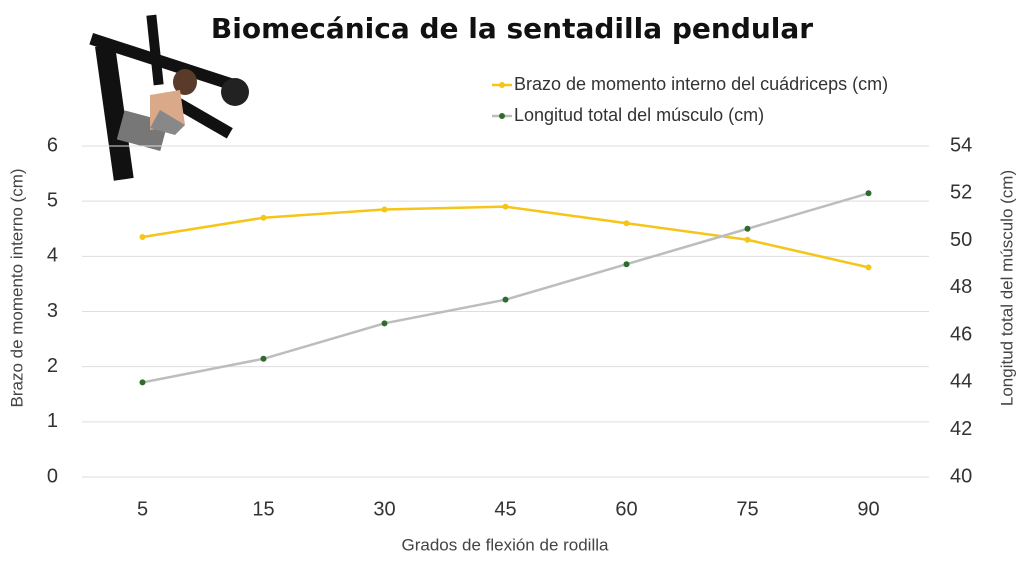  What do you see at coordinates (52, 200) in the screenshot?
I see `y-tick-label: 5` at bounding box center [52, 200].